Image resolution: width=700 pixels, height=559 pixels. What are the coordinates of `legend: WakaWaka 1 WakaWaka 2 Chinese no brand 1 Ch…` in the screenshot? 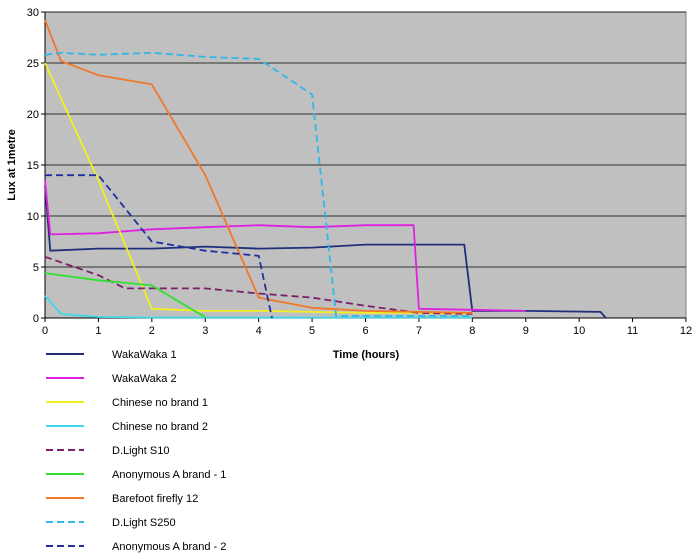 It's located at (136, 451).